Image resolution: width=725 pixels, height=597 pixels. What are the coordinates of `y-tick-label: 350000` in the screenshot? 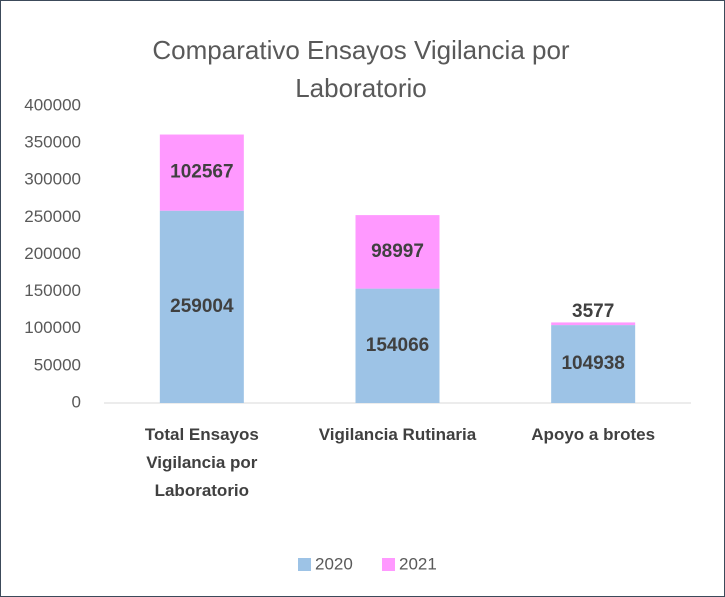 It's located at (52, 142).